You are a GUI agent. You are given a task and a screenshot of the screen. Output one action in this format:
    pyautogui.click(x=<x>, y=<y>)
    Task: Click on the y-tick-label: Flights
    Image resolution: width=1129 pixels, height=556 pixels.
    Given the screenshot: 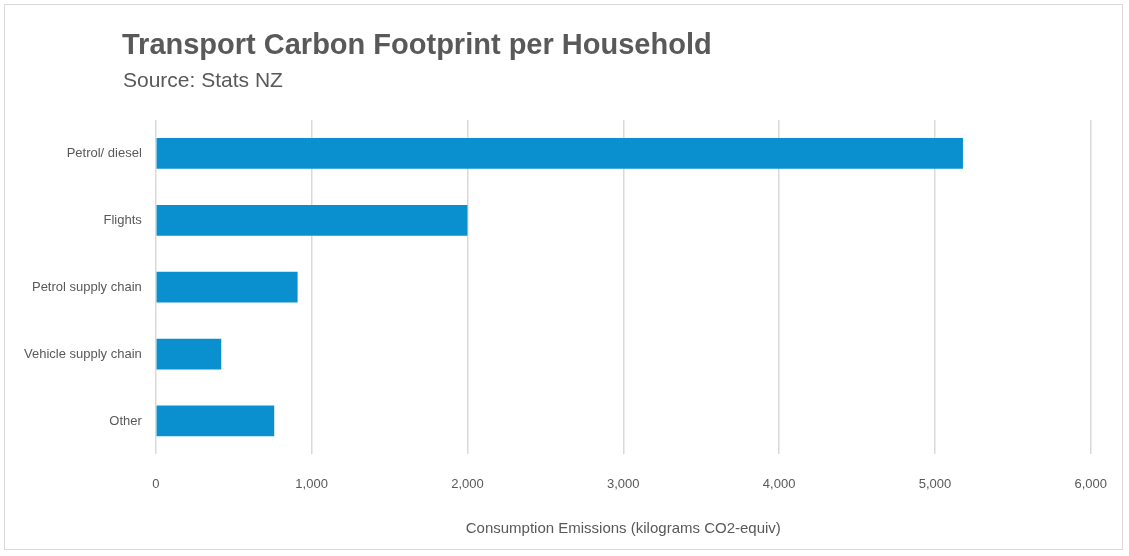 What is the action you would take?
    pyautogui.click(x=123, y=219)
    